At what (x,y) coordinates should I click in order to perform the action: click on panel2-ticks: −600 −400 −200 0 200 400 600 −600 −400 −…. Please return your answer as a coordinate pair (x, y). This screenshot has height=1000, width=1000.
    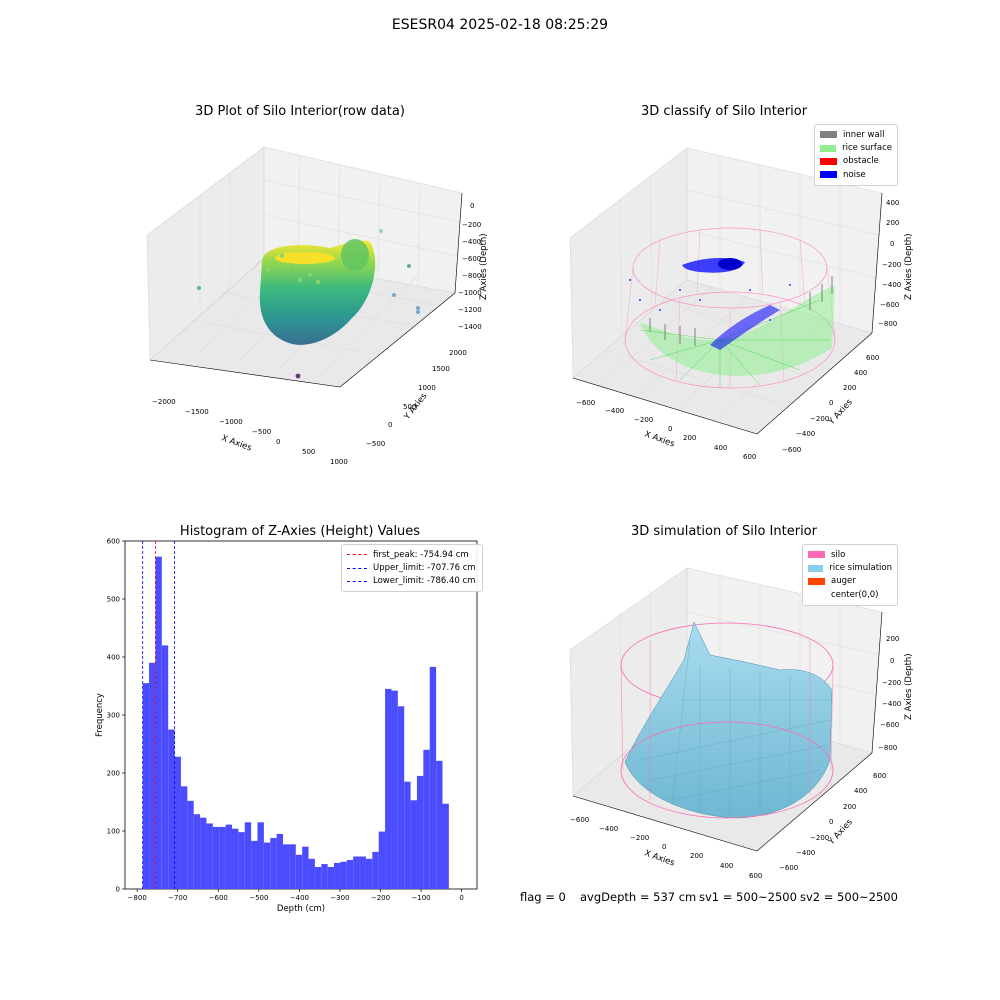
    Looking at the image, I should click on (738, 330).